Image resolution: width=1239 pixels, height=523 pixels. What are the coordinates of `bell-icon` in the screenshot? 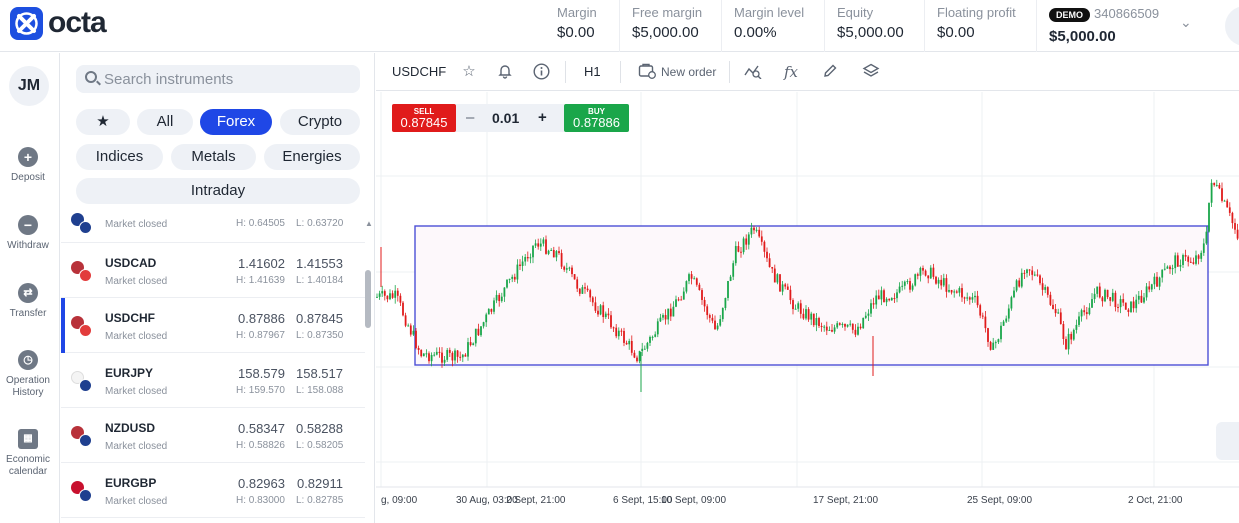 It's located at (505, 72).